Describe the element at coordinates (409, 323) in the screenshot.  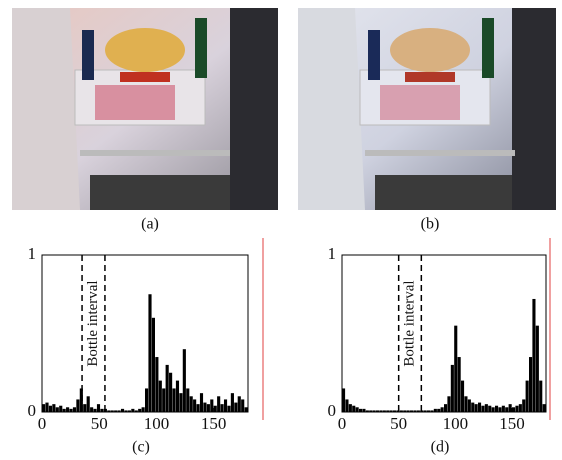
I see `annotation: Bottle interval` at that location.